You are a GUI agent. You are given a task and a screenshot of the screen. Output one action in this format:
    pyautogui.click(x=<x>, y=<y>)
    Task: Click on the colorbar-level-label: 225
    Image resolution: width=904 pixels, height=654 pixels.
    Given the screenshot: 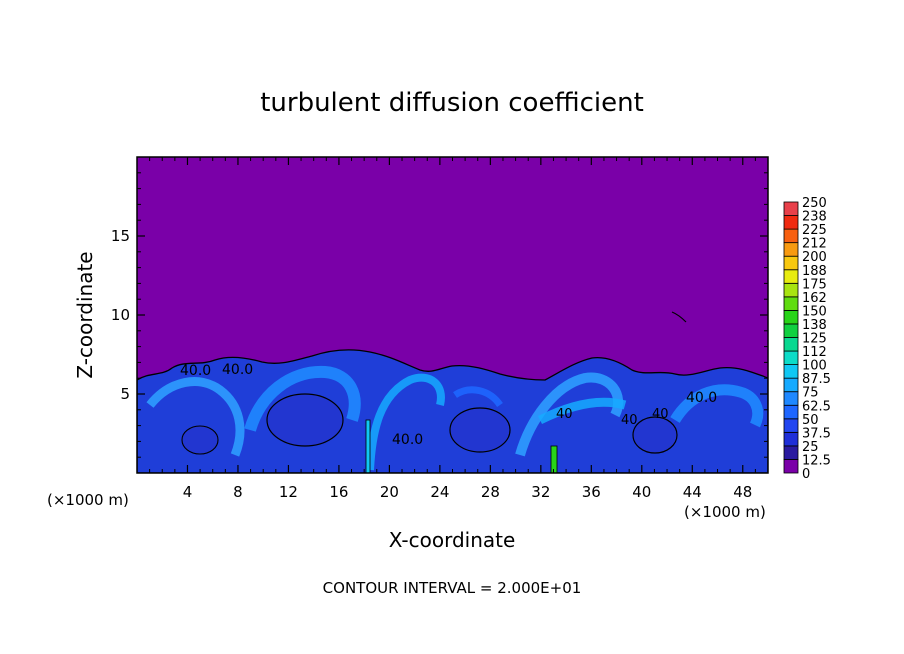 What is the action you would take?
    pyautogui.click(x=814, y=230)
    